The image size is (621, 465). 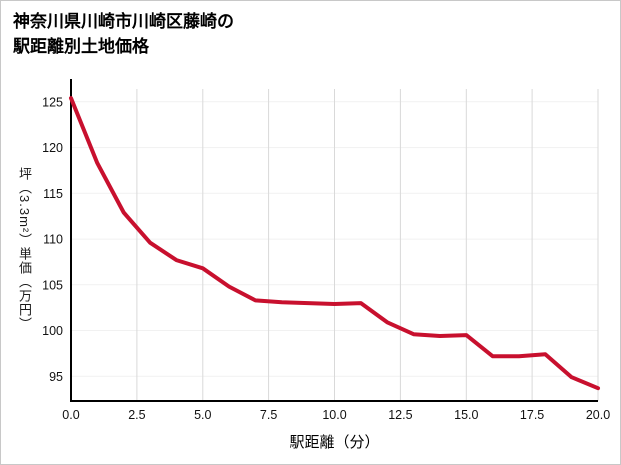 I want to click on svg-text: 110, so click(x=53, y=240).